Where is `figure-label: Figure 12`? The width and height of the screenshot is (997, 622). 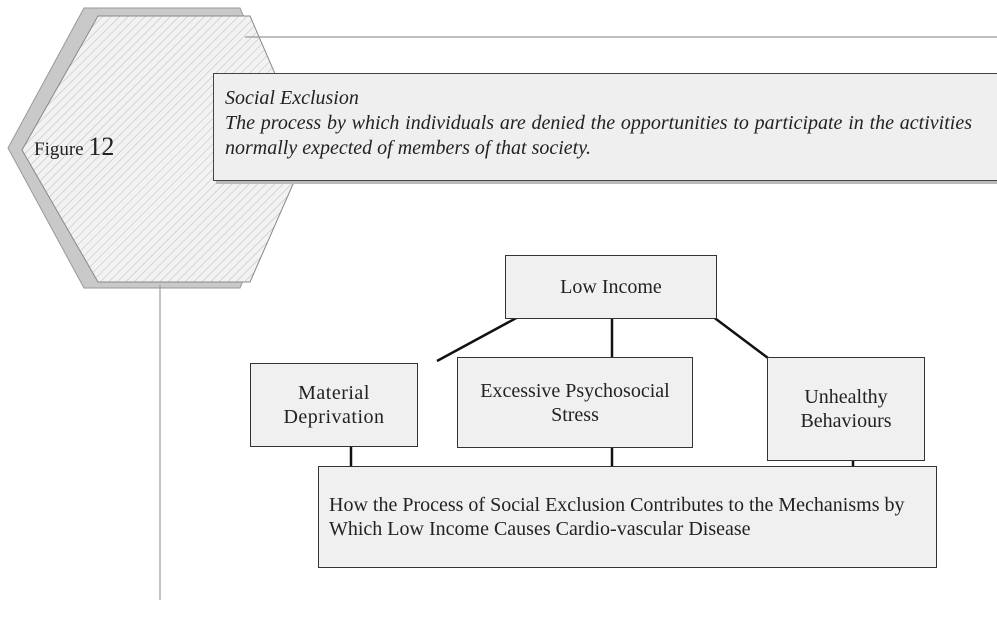 figure-label: Figure 12 is located at coordinates (74, 147).